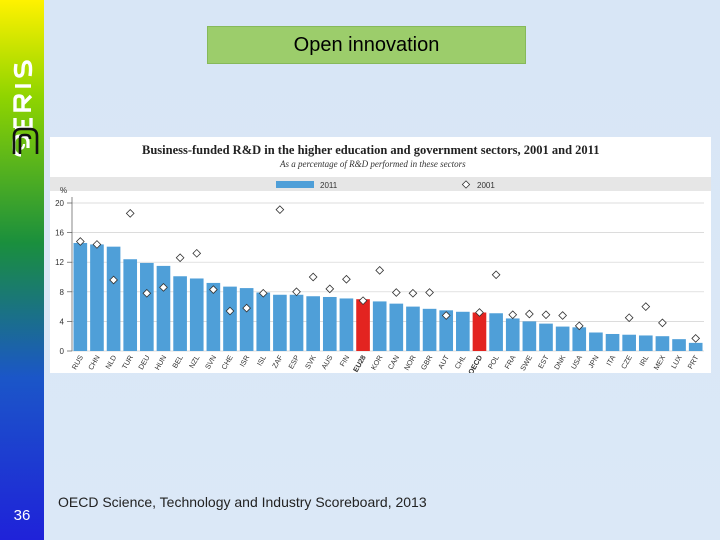 Image resolution: width=720 pixels, height=540 pixels. Describe the element at coordinates (246, 308) in the screenshot. I see `marker-2001-isr` at that location.